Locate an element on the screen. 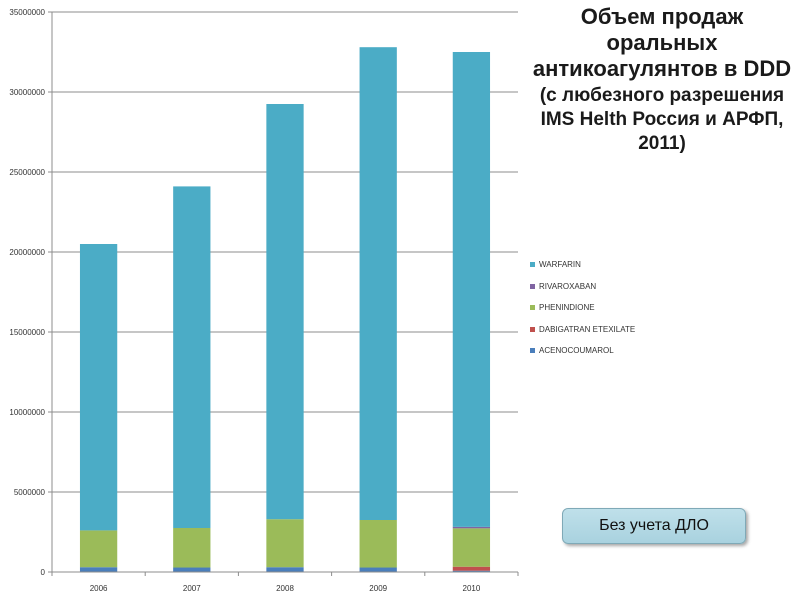  bar-phenindione-2007 is located at coordinates (192, 548).